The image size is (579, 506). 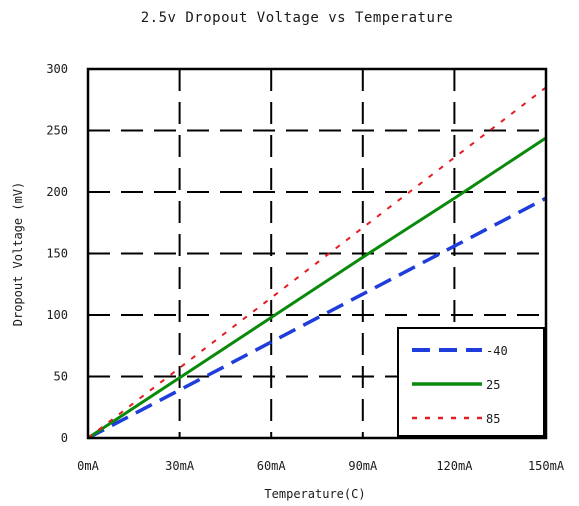 What do you see at coordinates (57, 131) in the screenshot?
I see `y-tick-label: 250` at bounding box center [57, 131].